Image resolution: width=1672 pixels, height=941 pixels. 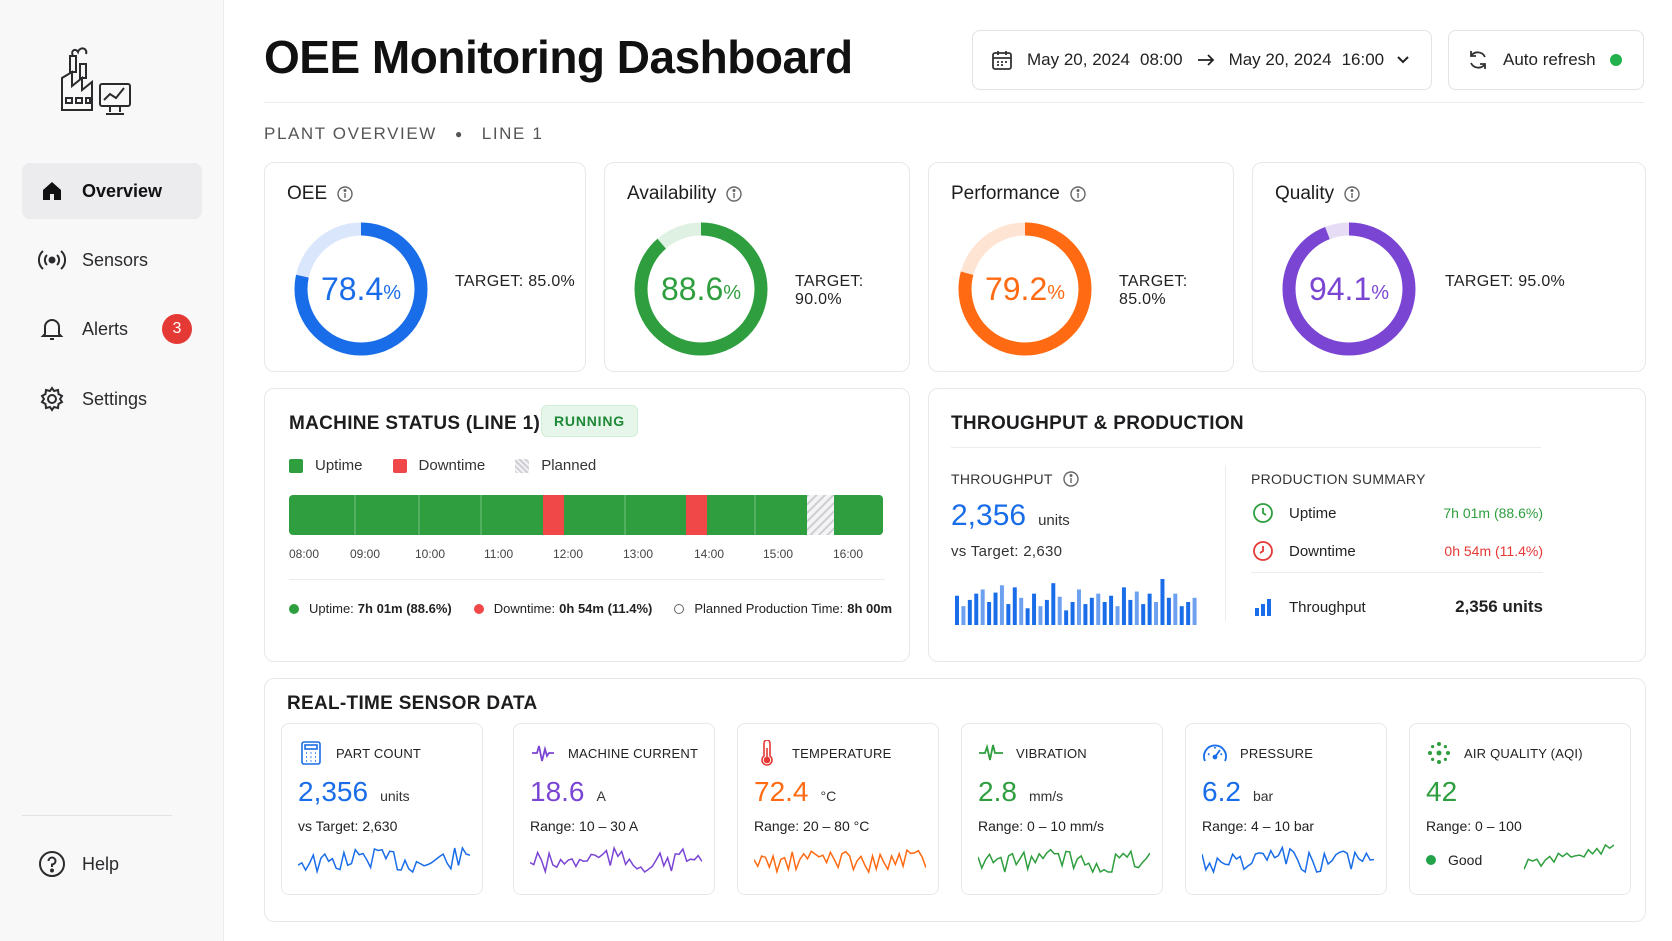 What do you see at coordinates (1322, 551) in the screenshot?
I see `downtime-label: Downtime` at bounding box center [1322, 551].